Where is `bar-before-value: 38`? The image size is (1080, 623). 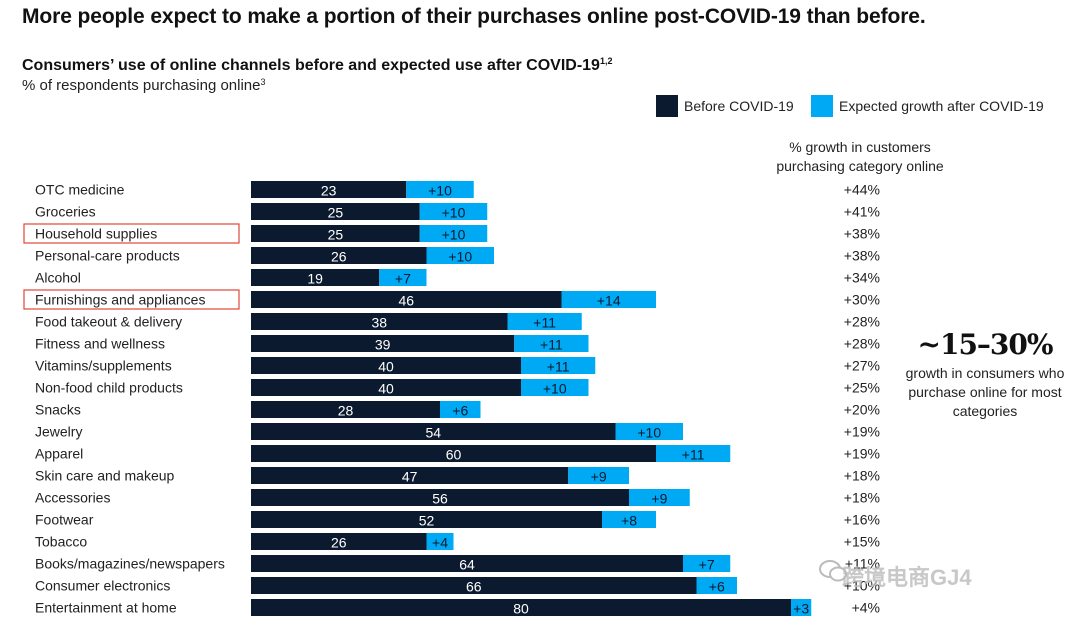
bar-before-value: 38 is located at coordinates (379, 323).